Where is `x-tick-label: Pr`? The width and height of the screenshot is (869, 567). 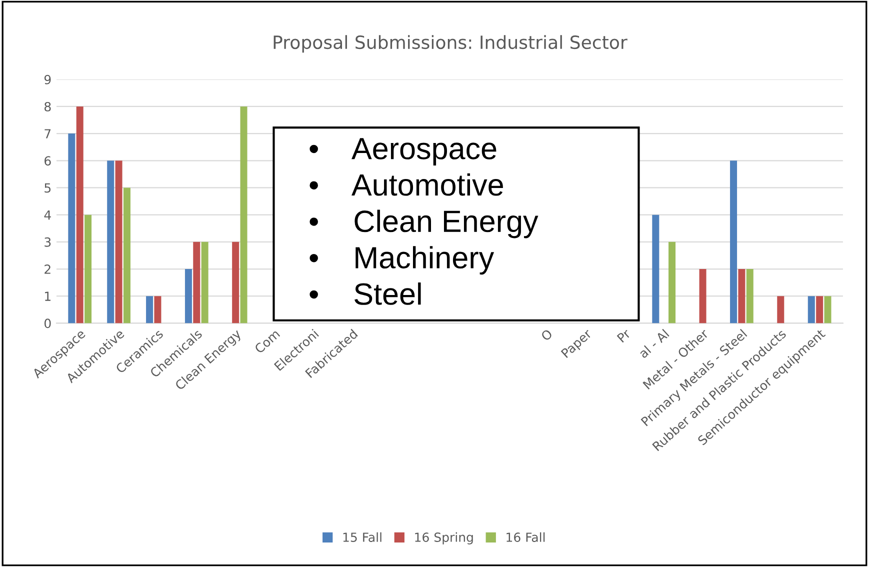
x-tick-label: Pr is located at coordinates (624, 335).